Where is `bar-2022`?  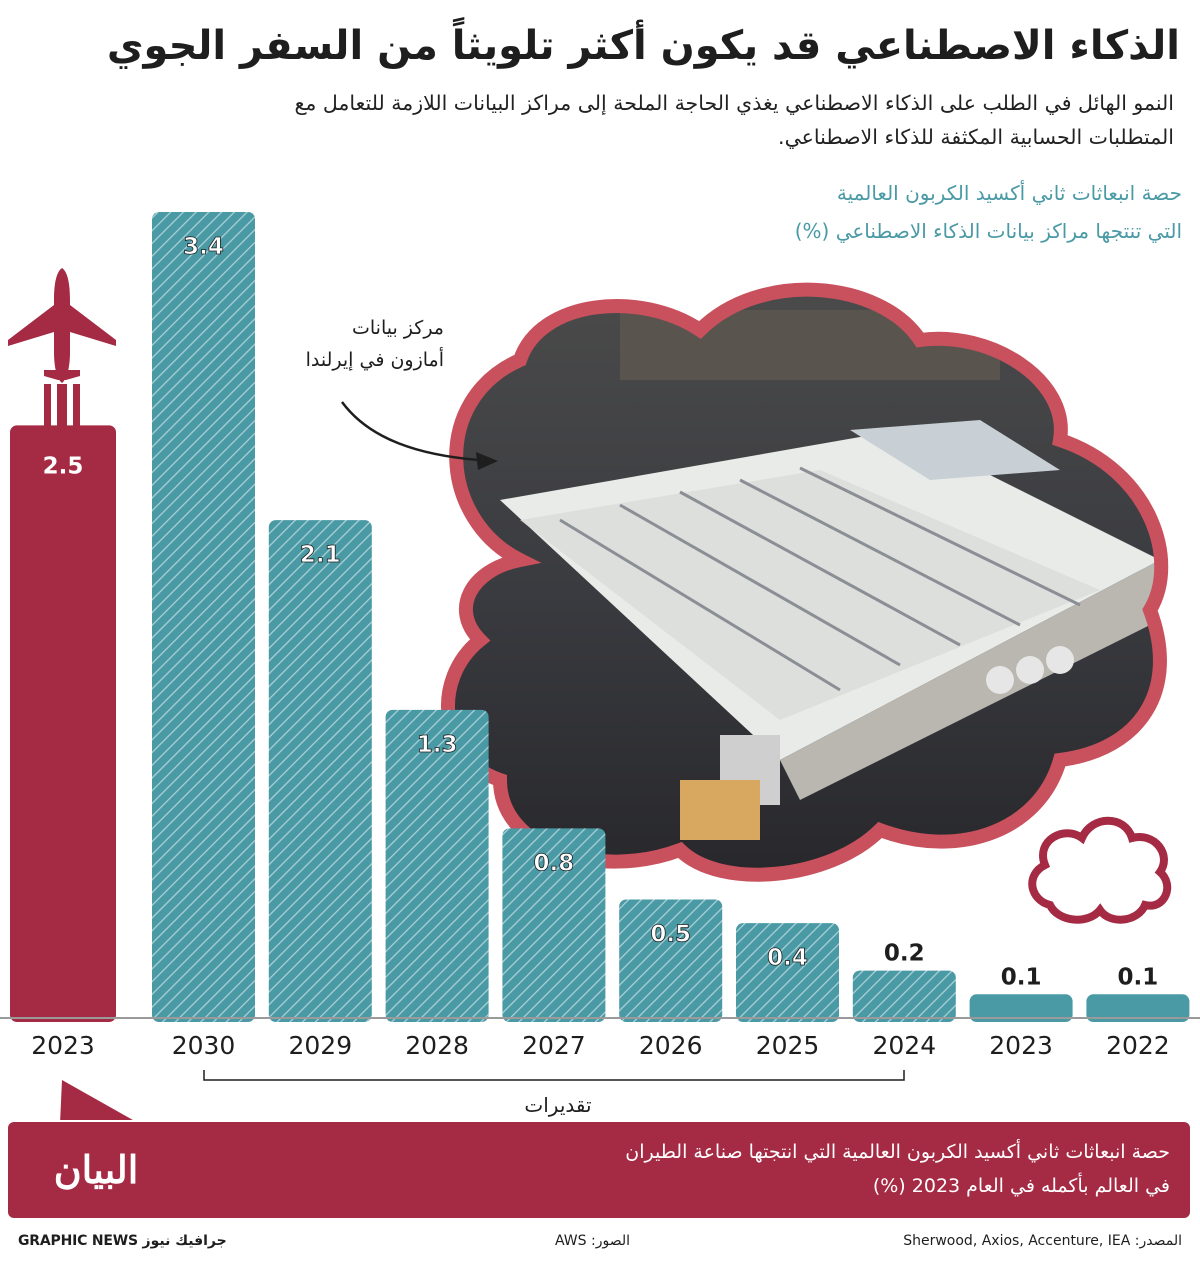 bar-2022 is located at coordinates (1138, 1008).